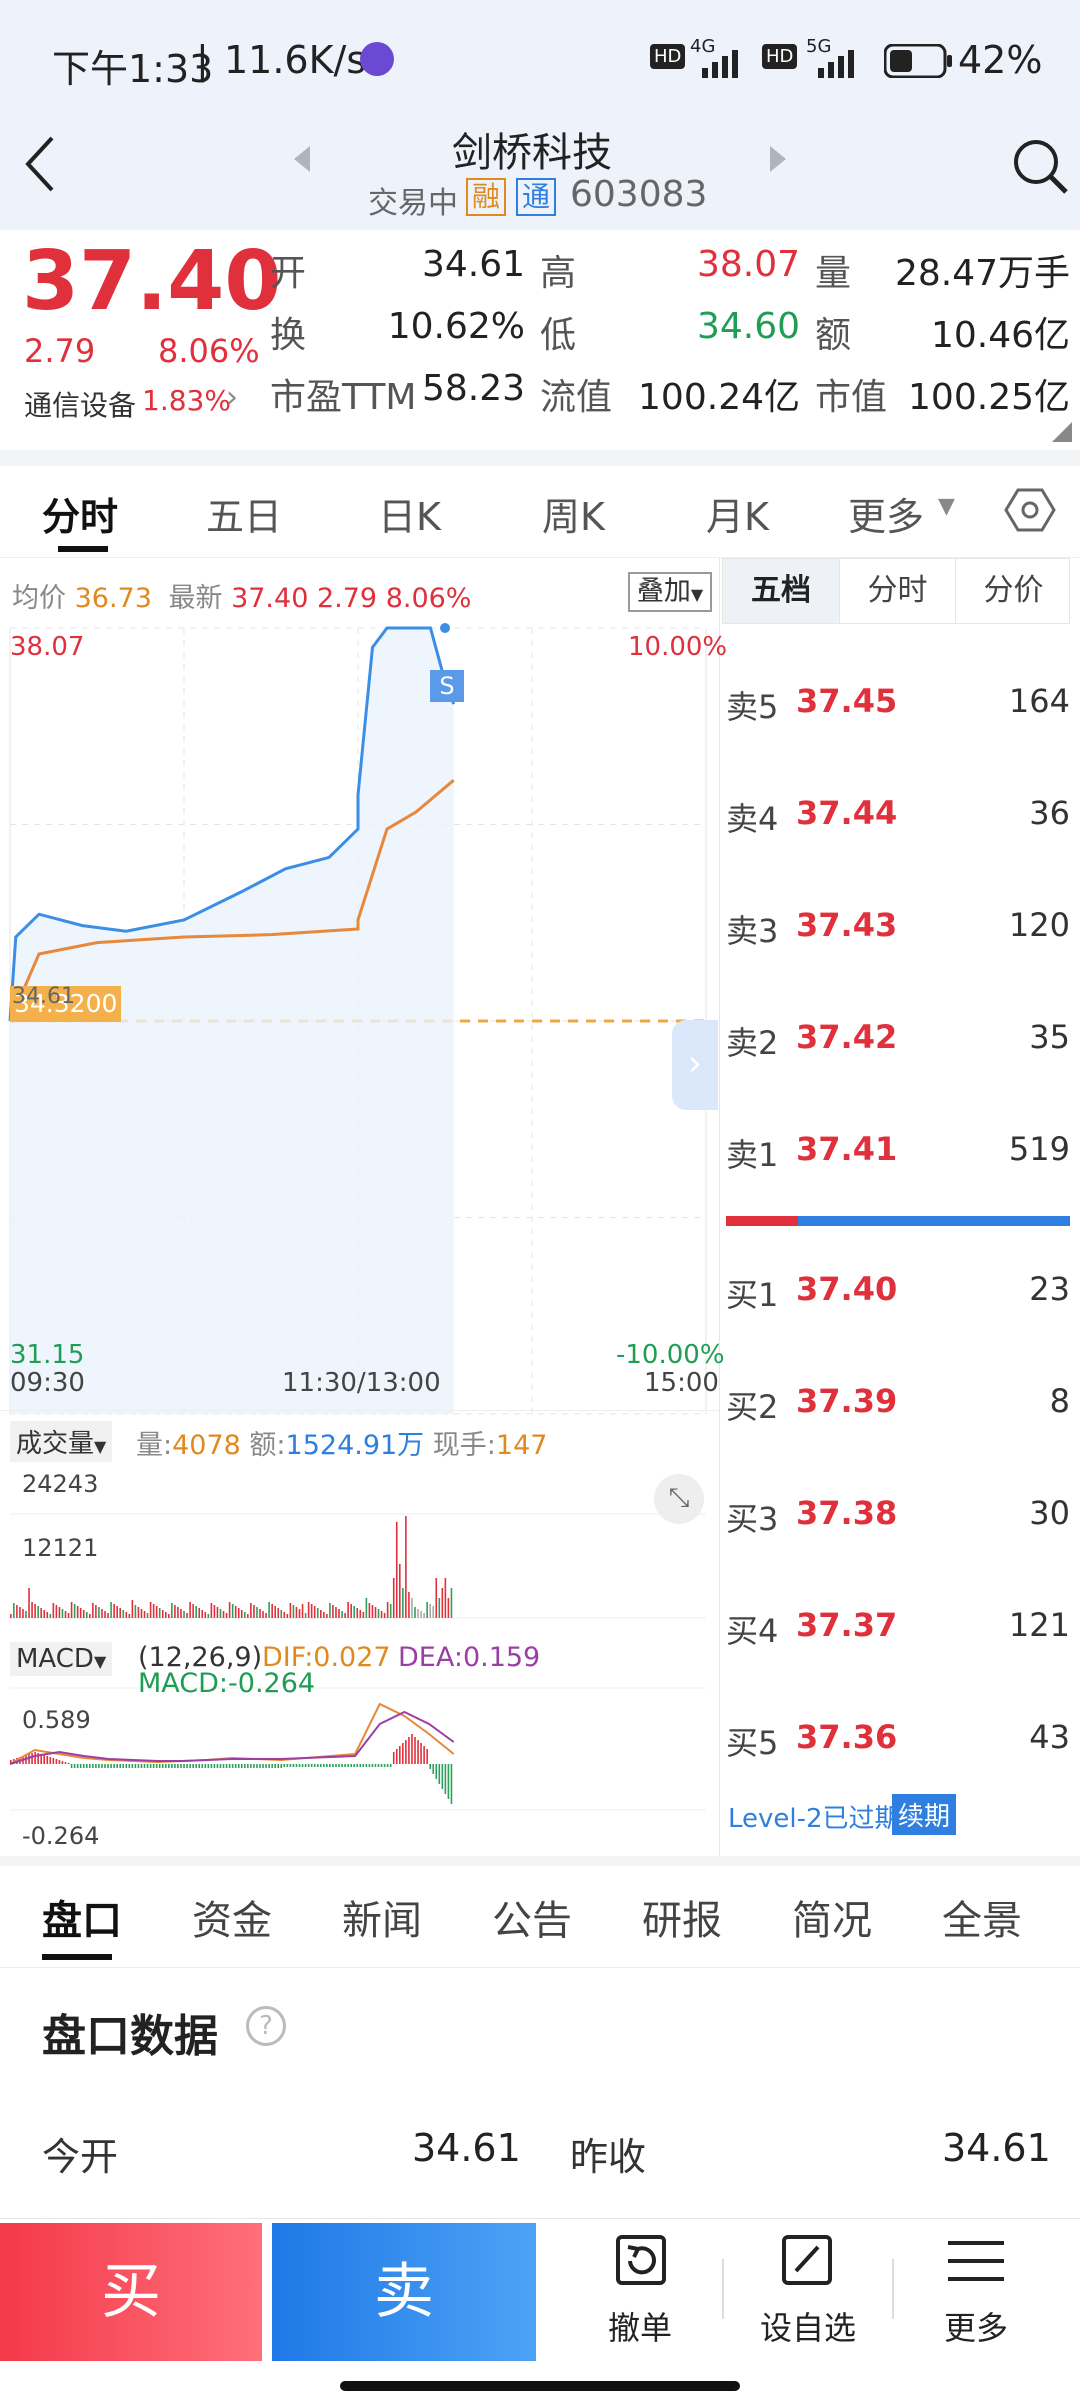  Describe the element at coordinates (302, 159) in the screenshot. I see `prev-stock-icon` at that location.